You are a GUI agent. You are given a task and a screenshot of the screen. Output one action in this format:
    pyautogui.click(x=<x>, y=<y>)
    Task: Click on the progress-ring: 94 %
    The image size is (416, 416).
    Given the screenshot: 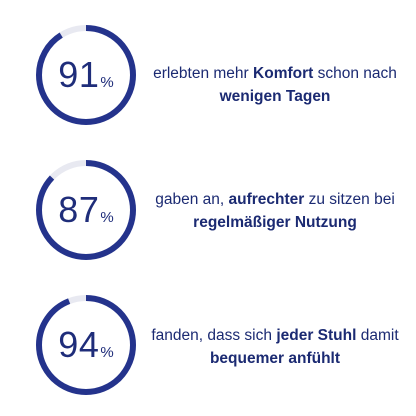 What is the action you would take?
    pyautogui.click(x=86, y=345)
    